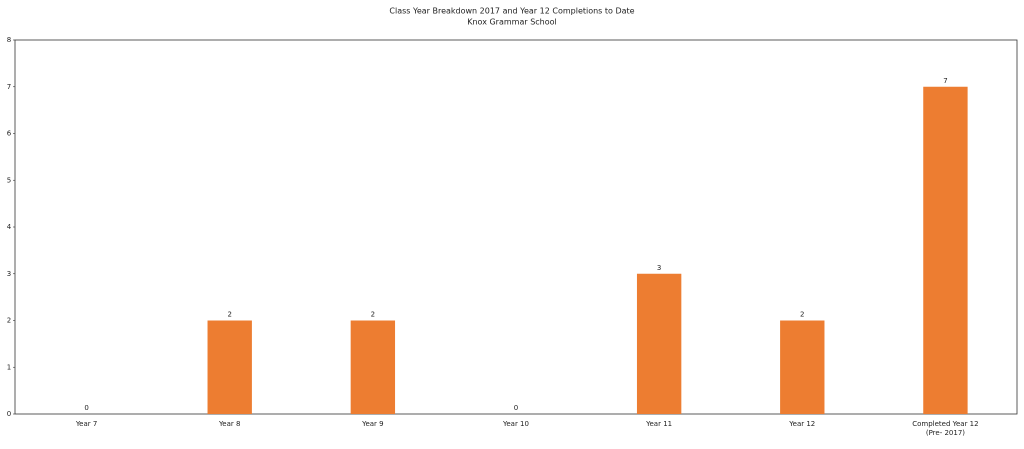 Image resolution: width=1024 pixels, height=449 pixels. Describe the element at coordinates (9, 40) in the screenshot. I see `y-tick-label: 8` at that location.